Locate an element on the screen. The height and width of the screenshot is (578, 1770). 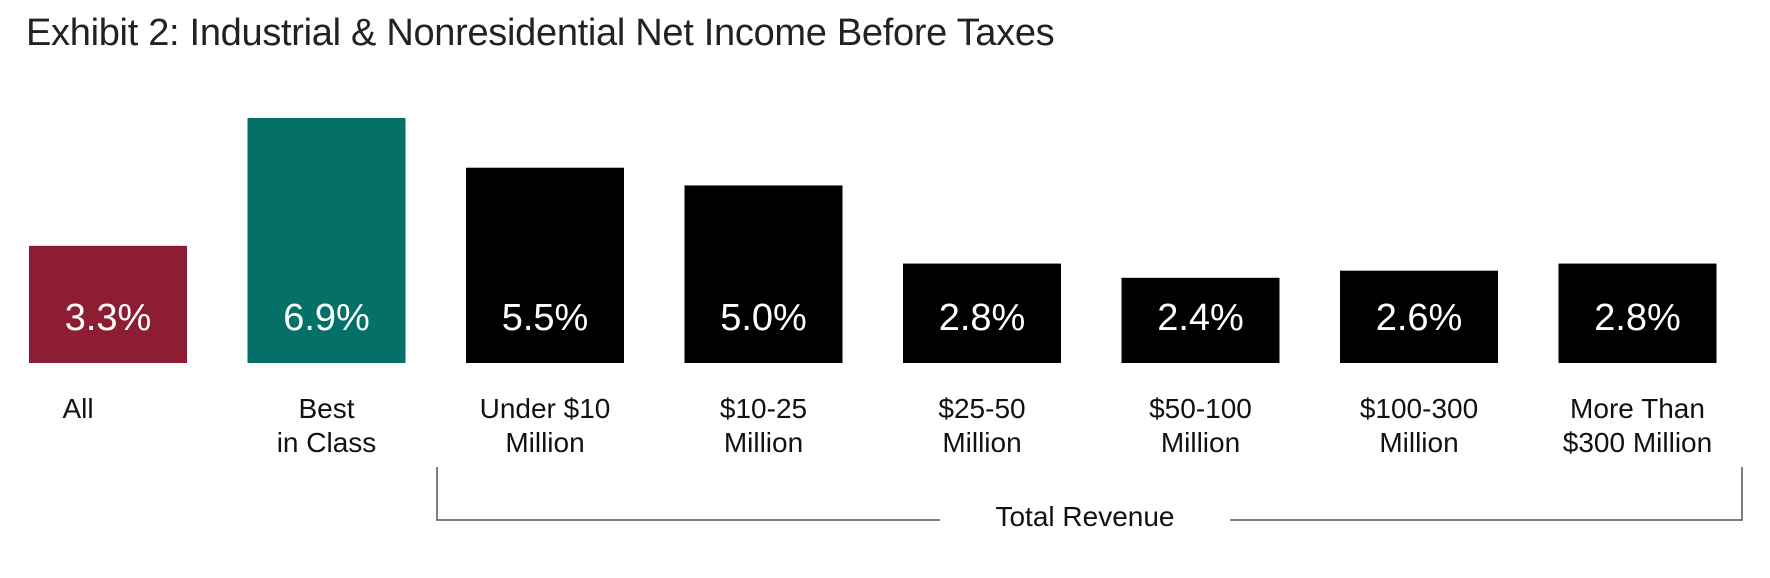
category-label-2-line-1: Million is located at coordinates (544, 442).